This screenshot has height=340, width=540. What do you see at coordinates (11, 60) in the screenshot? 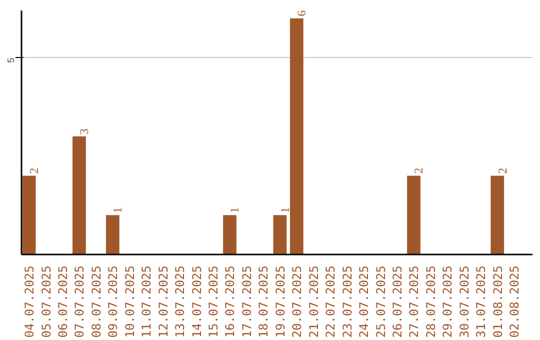
I see `y-tick-label: 5` at bounding box center [11, 60].